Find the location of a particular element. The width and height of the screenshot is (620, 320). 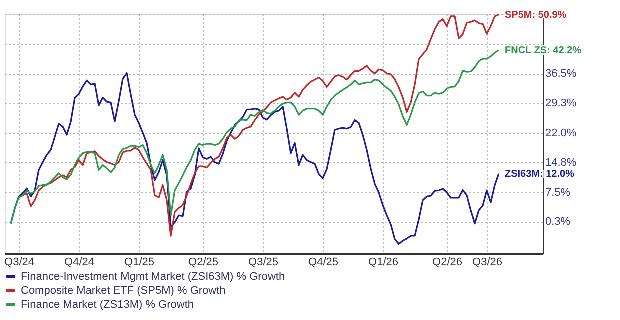

x-tick-label: Q3/25 is located at coordinates (263, 262).